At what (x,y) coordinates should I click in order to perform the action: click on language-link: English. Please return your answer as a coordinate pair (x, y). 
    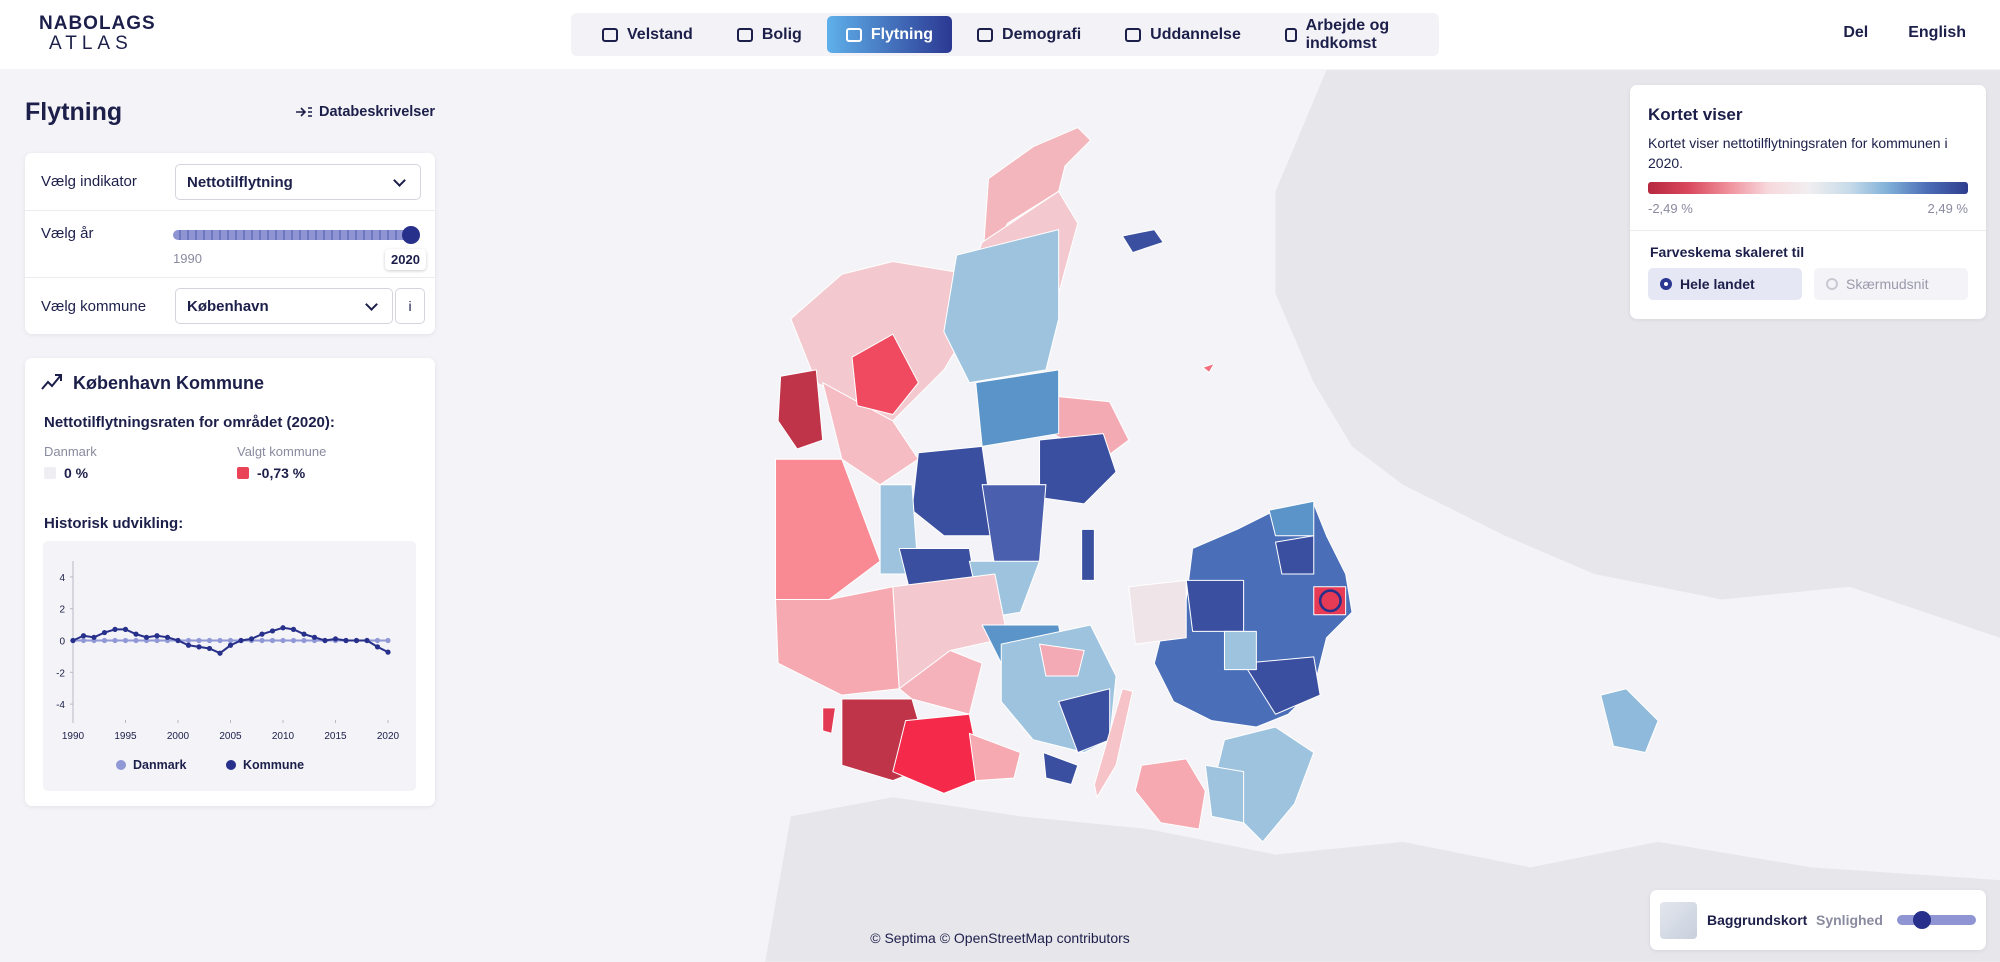
    Looking at the image, I should click on (1937, 32).